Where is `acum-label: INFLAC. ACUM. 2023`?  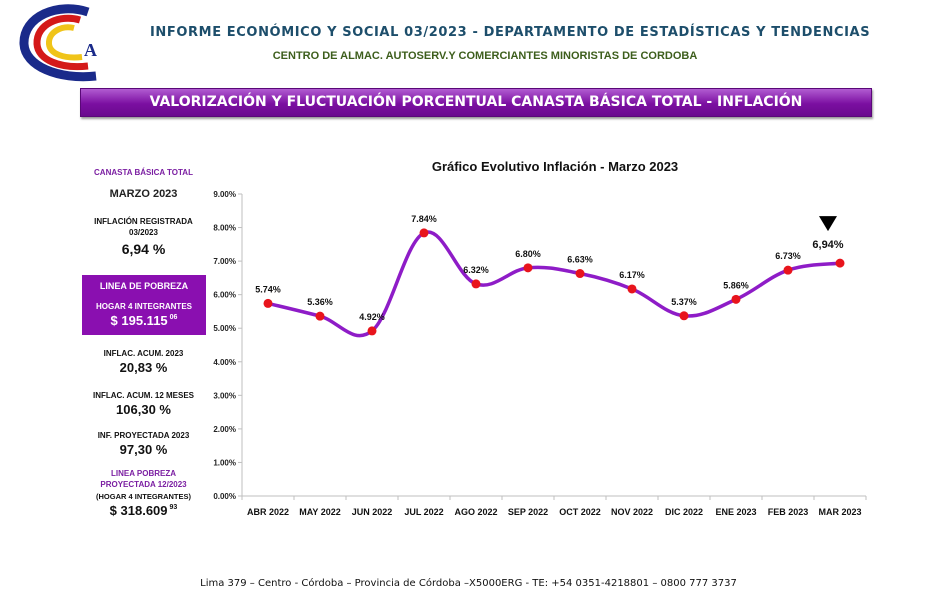 acum-label: INFLAC. ACUM. 2023 is located at coordinates (143, 353).